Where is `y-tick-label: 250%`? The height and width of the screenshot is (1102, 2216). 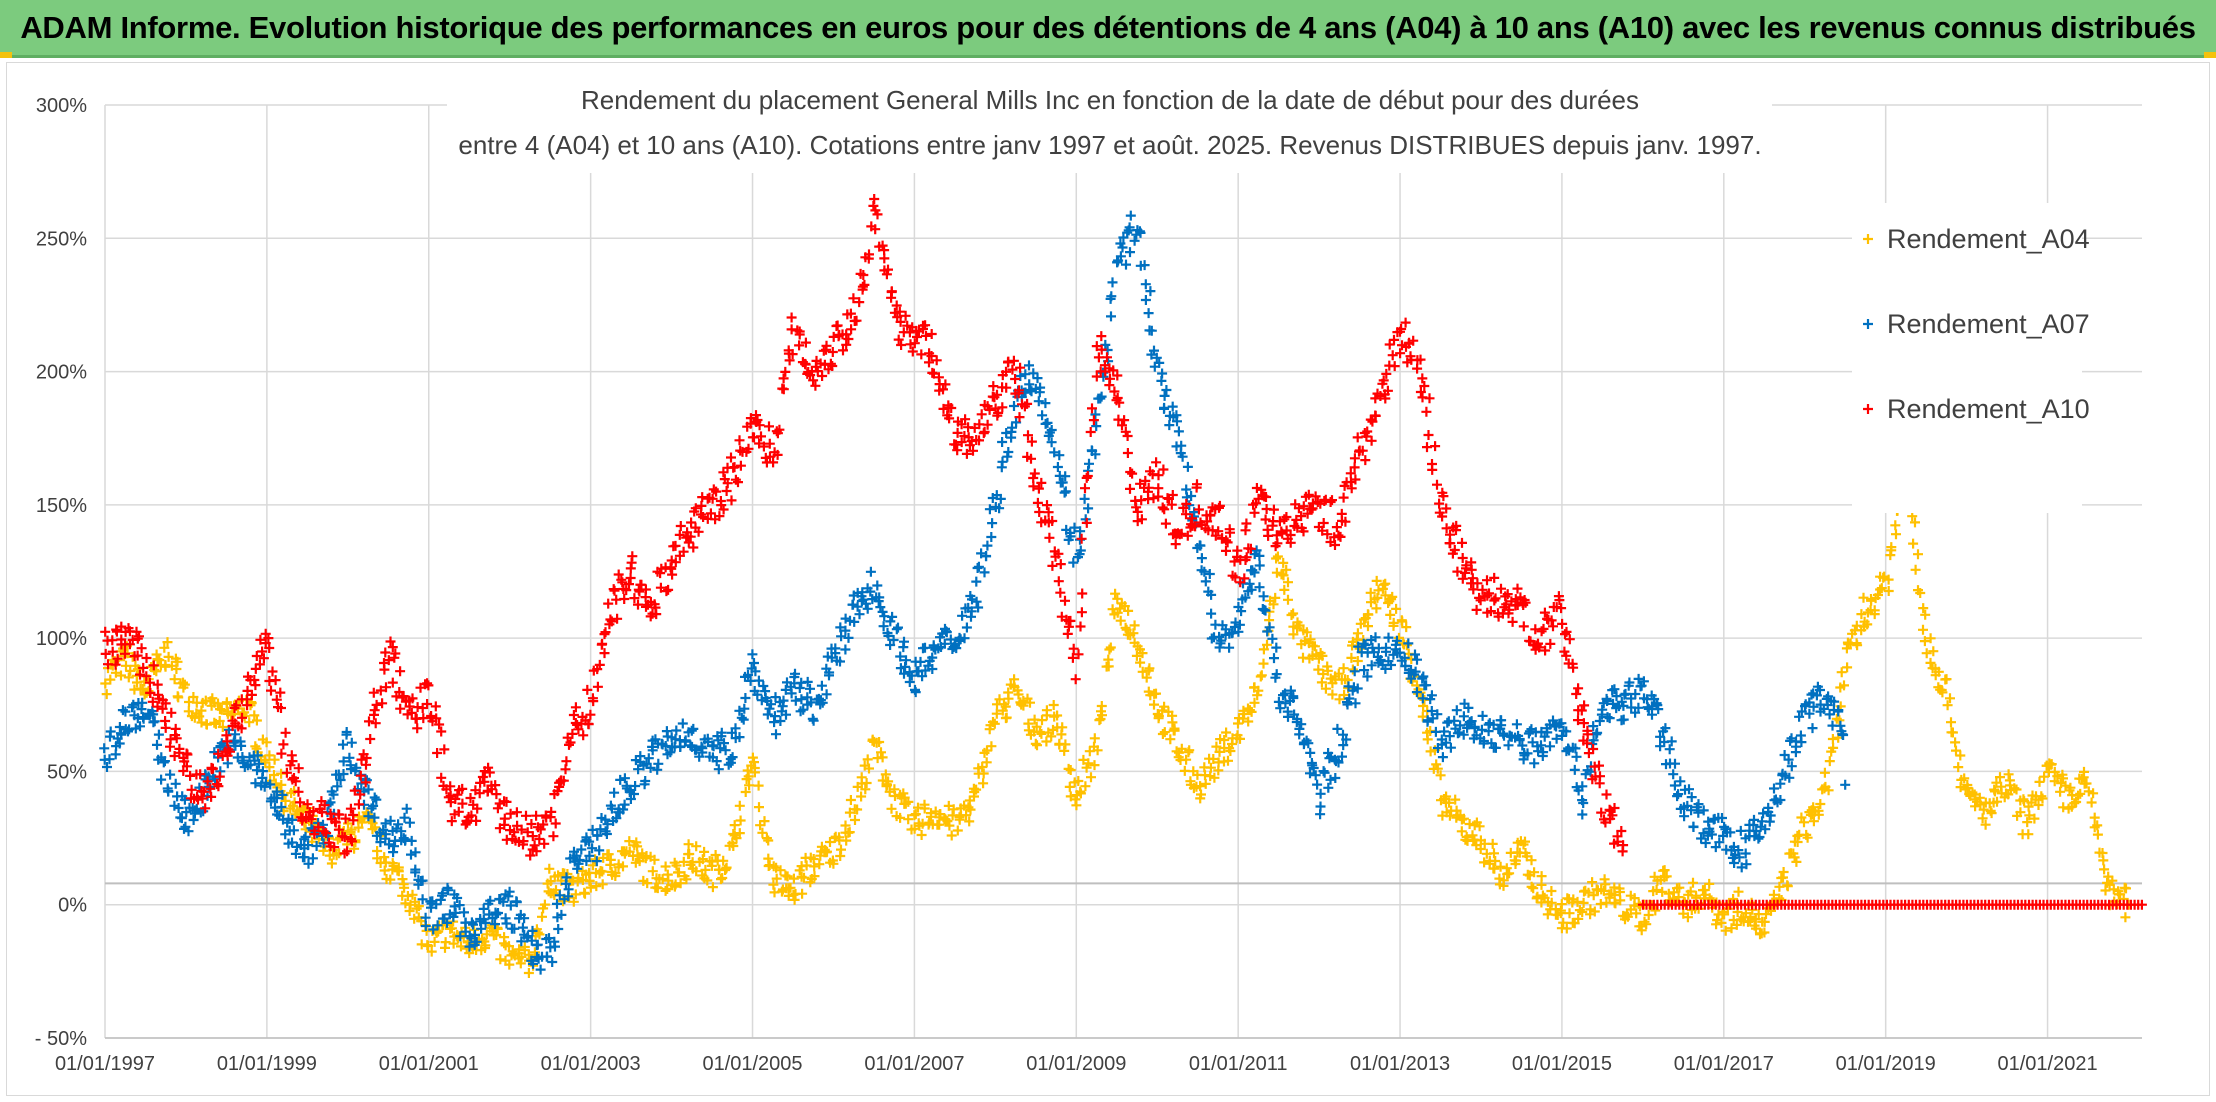 y-tick-label: 250% is located at coordinates (61, 239).